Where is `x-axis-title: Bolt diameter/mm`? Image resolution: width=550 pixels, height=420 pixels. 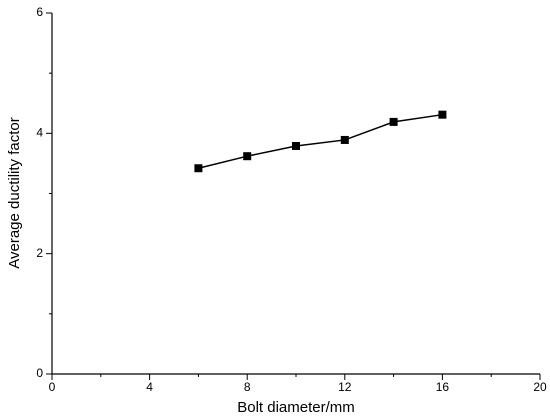
x-axis-title: Bolt diameter/mm is located at coordinates (296, 407).